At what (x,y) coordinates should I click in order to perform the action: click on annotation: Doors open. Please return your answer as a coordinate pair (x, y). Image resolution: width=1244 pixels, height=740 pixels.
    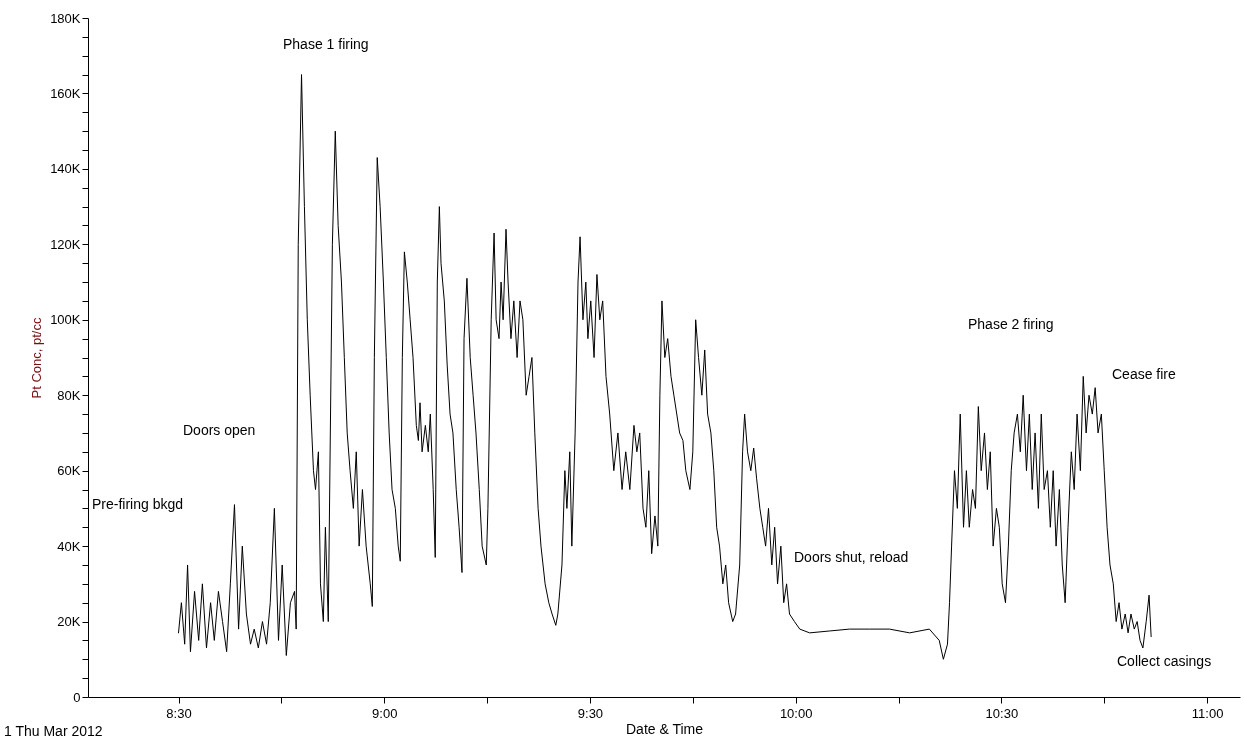
    Looking at the image, I should click on (219, 430).